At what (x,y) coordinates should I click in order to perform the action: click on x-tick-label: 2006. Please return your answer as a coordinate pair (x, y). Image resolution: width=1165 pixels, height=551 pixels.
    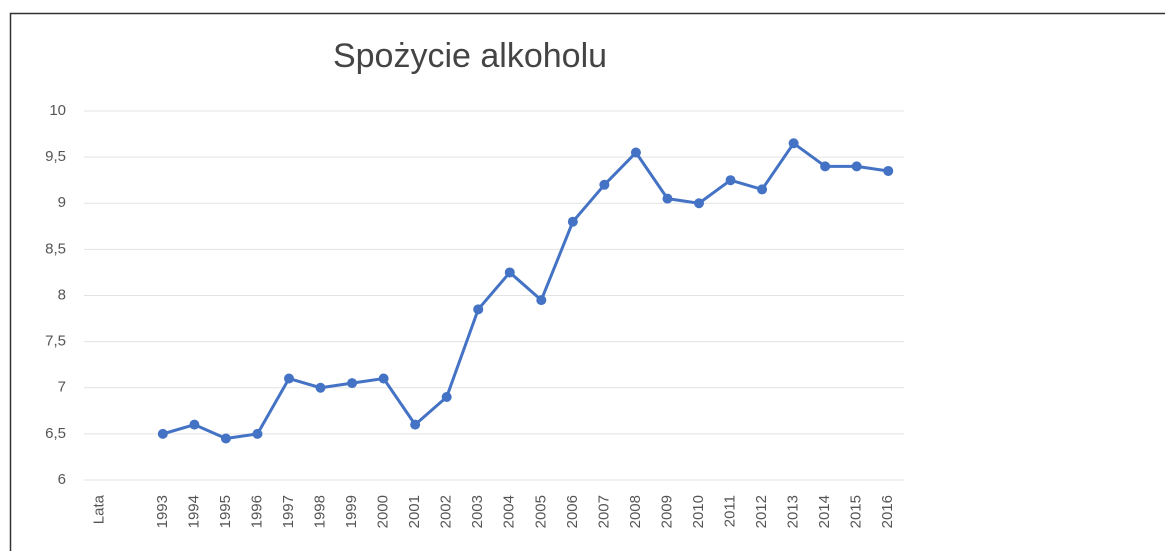
    Looking at the image, I should click on (572, 511).